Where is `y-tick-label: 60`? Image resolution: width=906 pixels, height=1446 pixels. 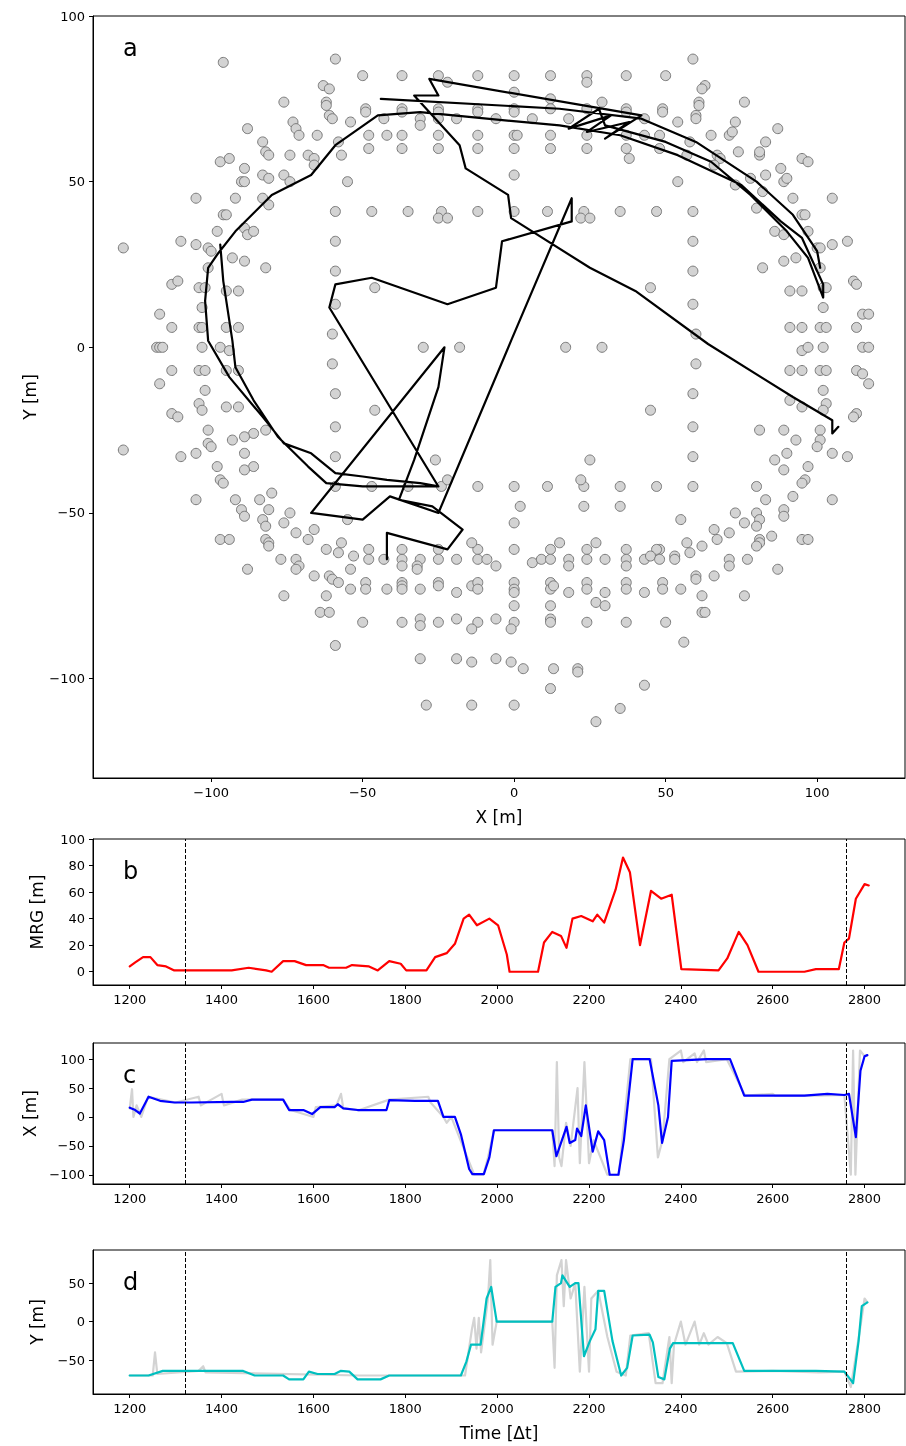 y-tick-label: 60 is located at coordinates (76, 892).